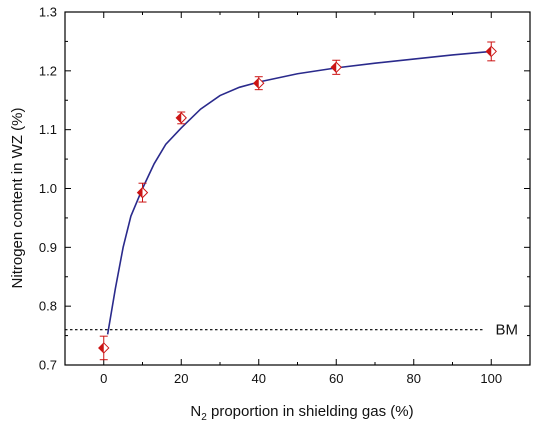  What do you see at coordinates (48, 12) in the screenshot?
I see `y-tick-label: 1.3` at bounding box center [48, 12].